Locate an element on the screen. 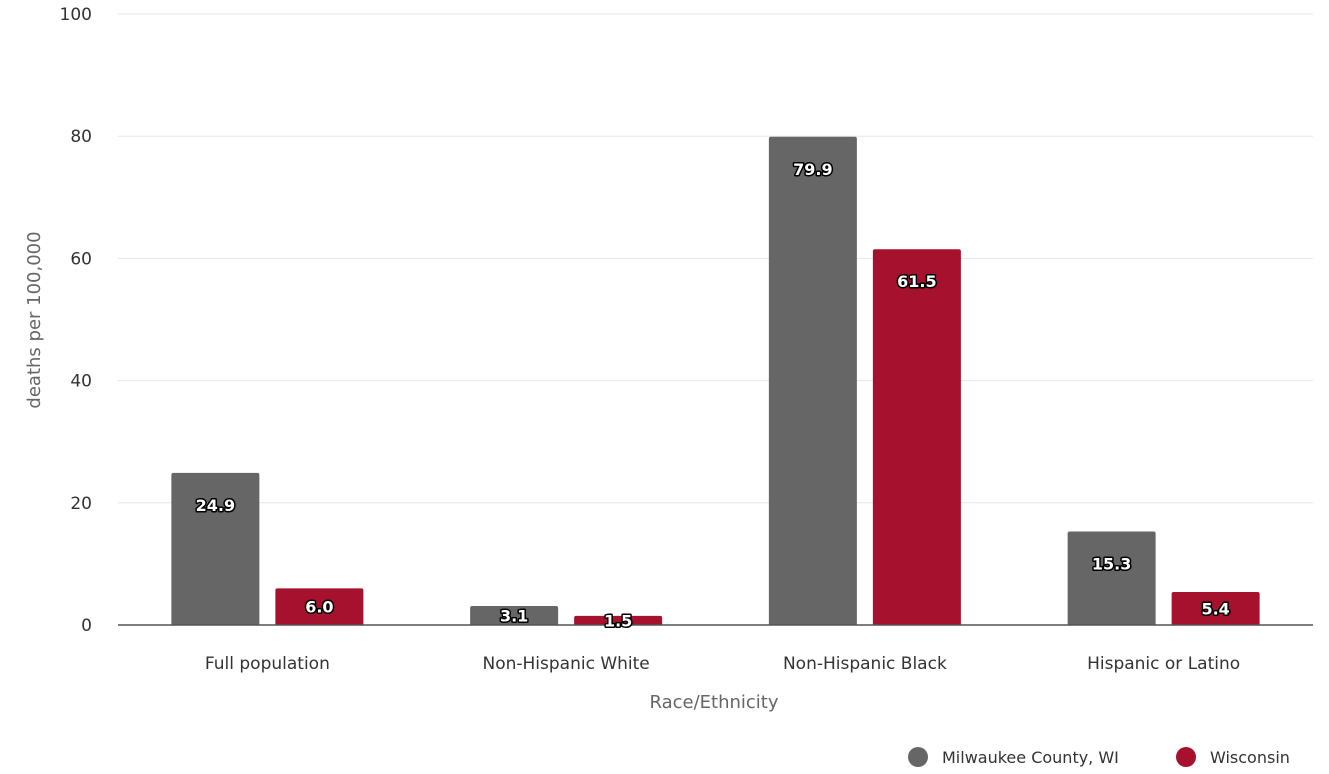 The height and width of the screenshot is (774, 1329). y-tick-label: 20 is located at coordinates (81, 504).